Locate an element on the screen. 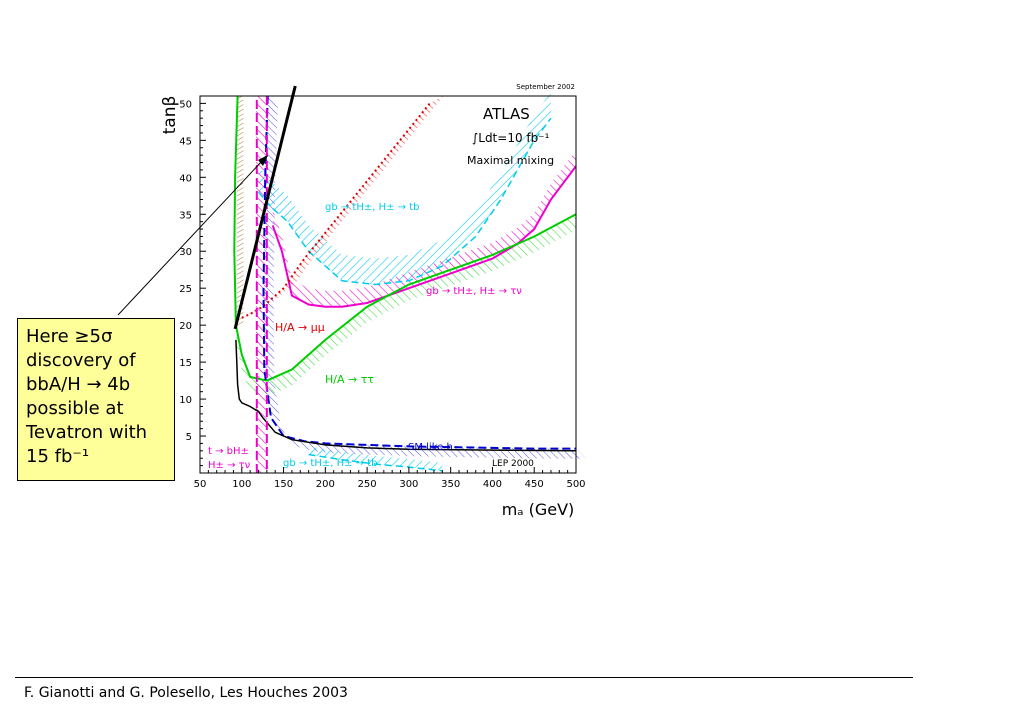  band-gb-tb is located at coordinates (404, 188).